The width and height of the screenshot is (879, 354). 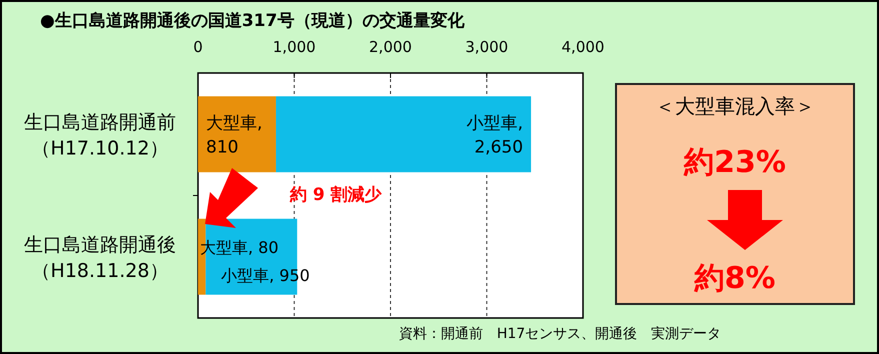 I want to click on x-tick-label: 4,000, so click(x=583, y=47).